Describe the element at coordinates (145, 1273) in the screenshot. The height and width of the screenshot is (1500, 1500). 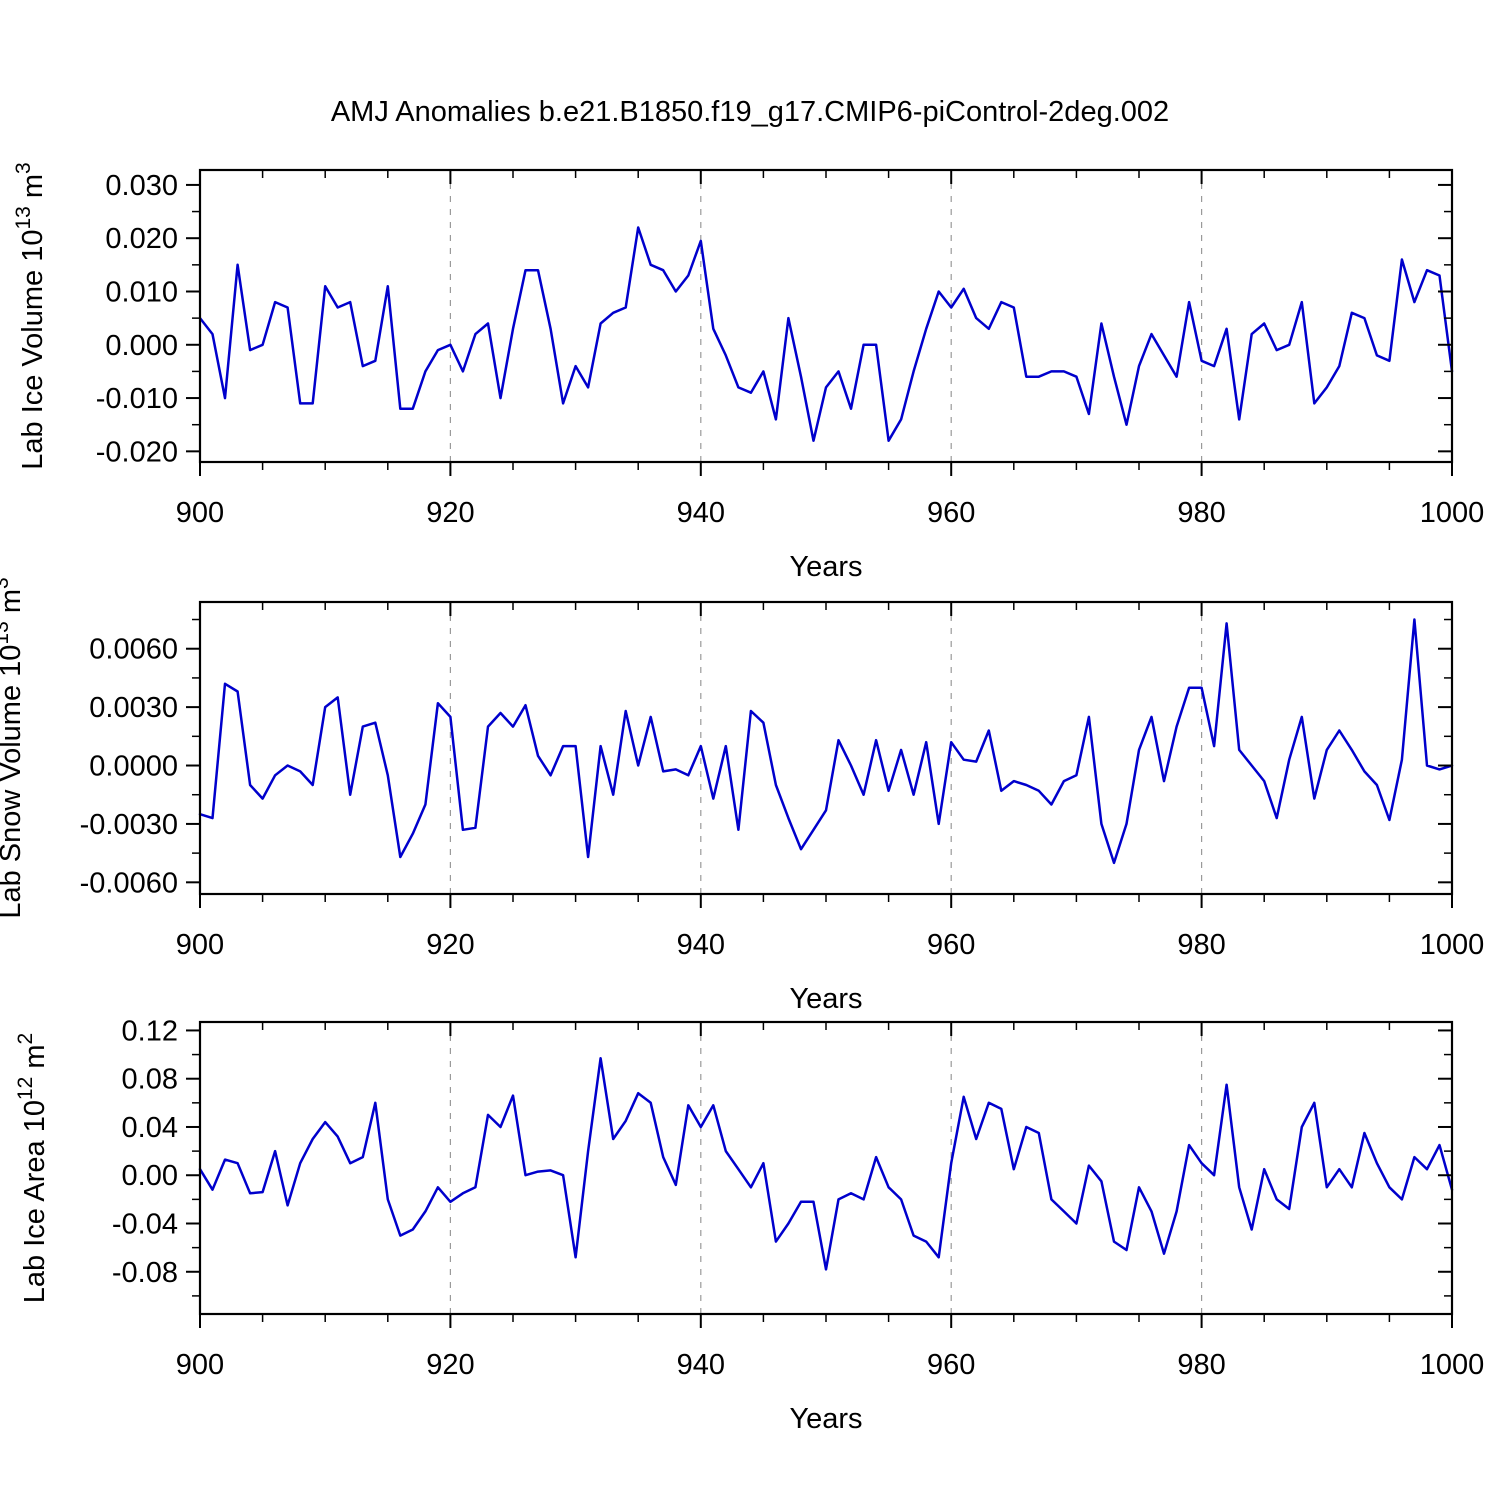
I see `y-tick-label: -0.08` at that location.